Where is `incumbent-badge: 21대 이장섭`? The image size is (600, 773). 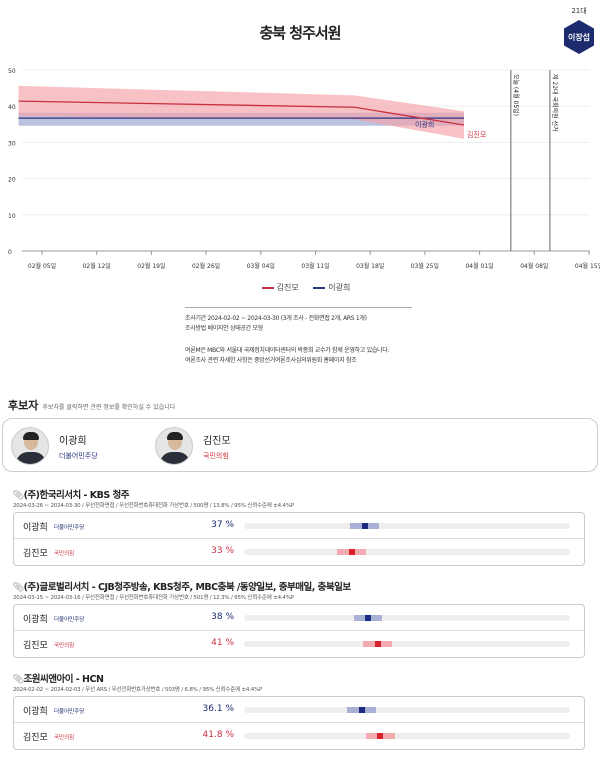 incumbent-badge: 21대 이장섭 is located at coordinates (579, 30).